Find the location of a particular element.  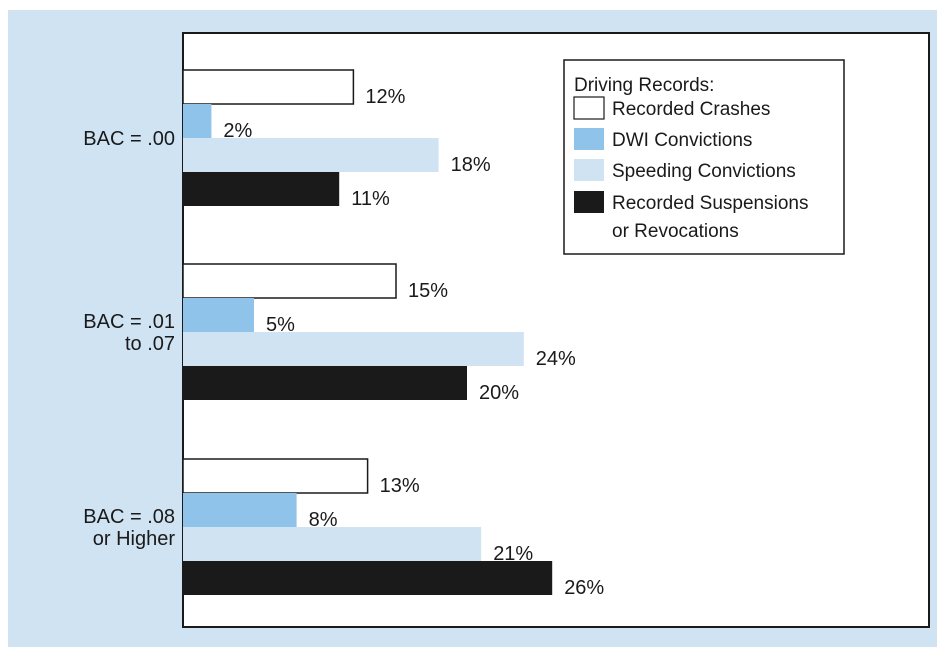

legend-box is located at coordinates (704, 157).